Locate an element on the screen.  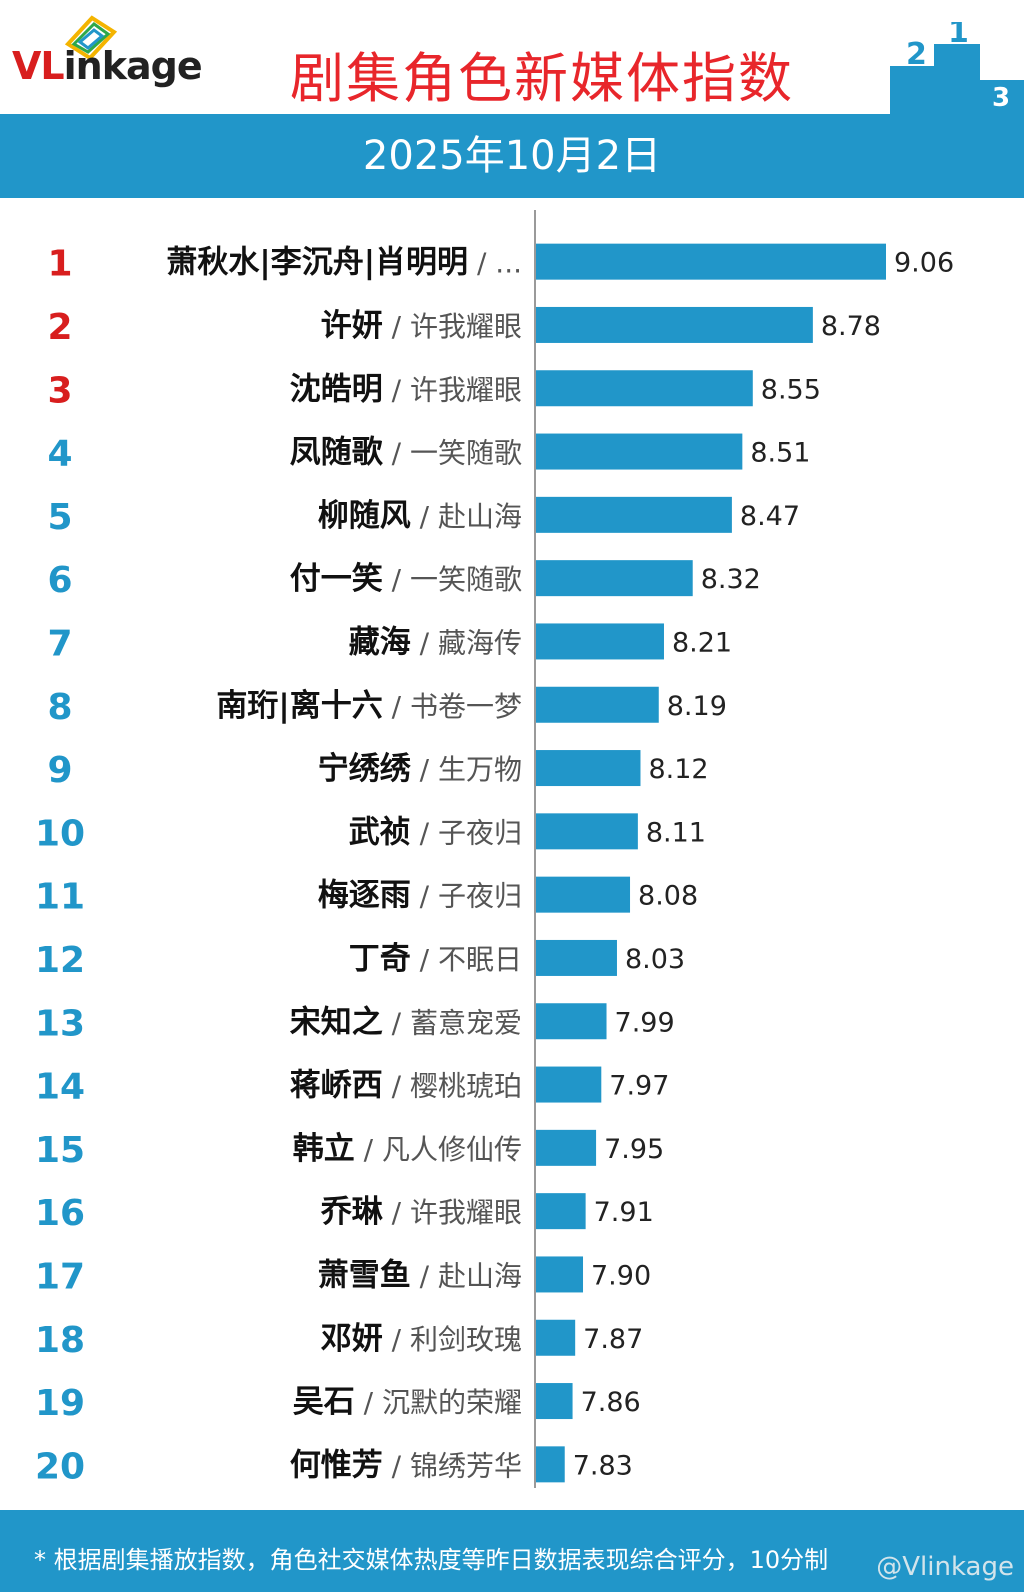
chart-row: 16 乔琳 / 许我耀眼 7.91 is located at coordinates (344, 1213).